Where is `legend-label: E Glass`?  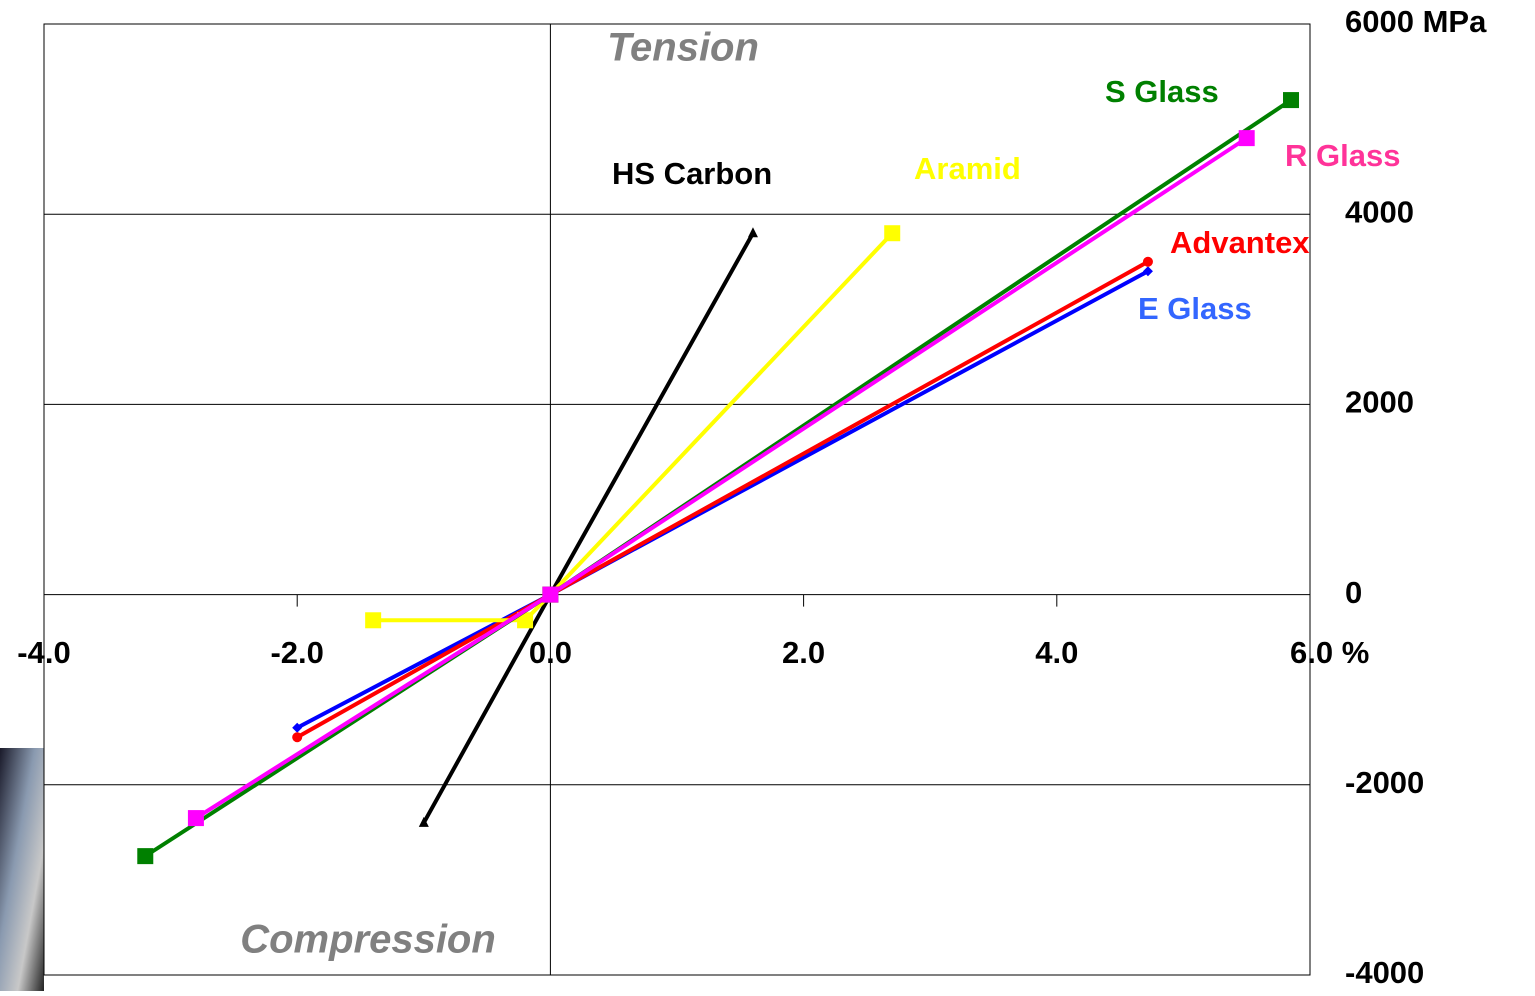 legend-label: E Glass is located at coordinates (1195, 308).